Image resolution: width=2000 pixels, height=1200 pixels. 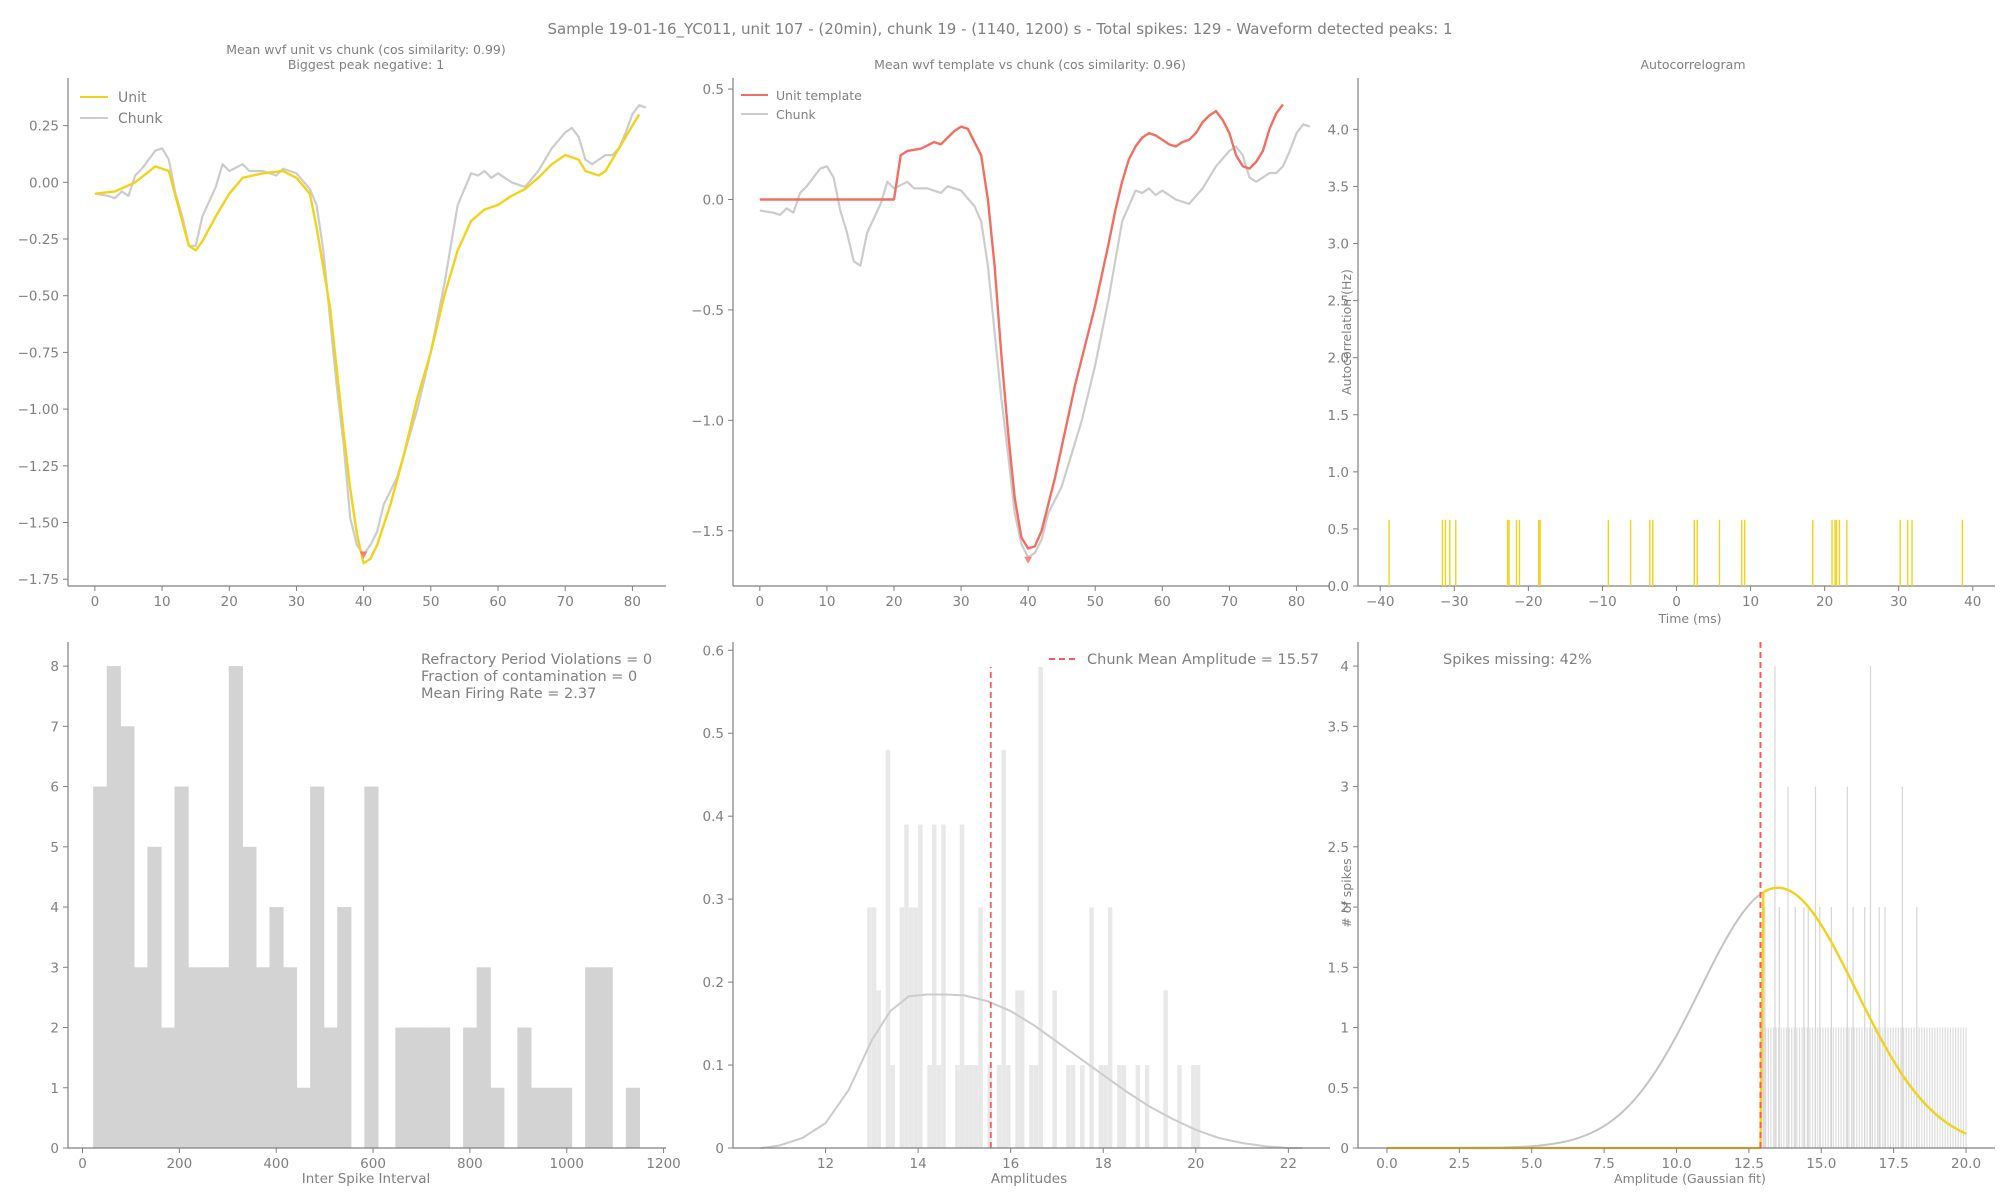 What do you see at coordinates (44, 127) in the screenshot?
I see `y-tick-label: 0.25` at bounding box center [44, 127].